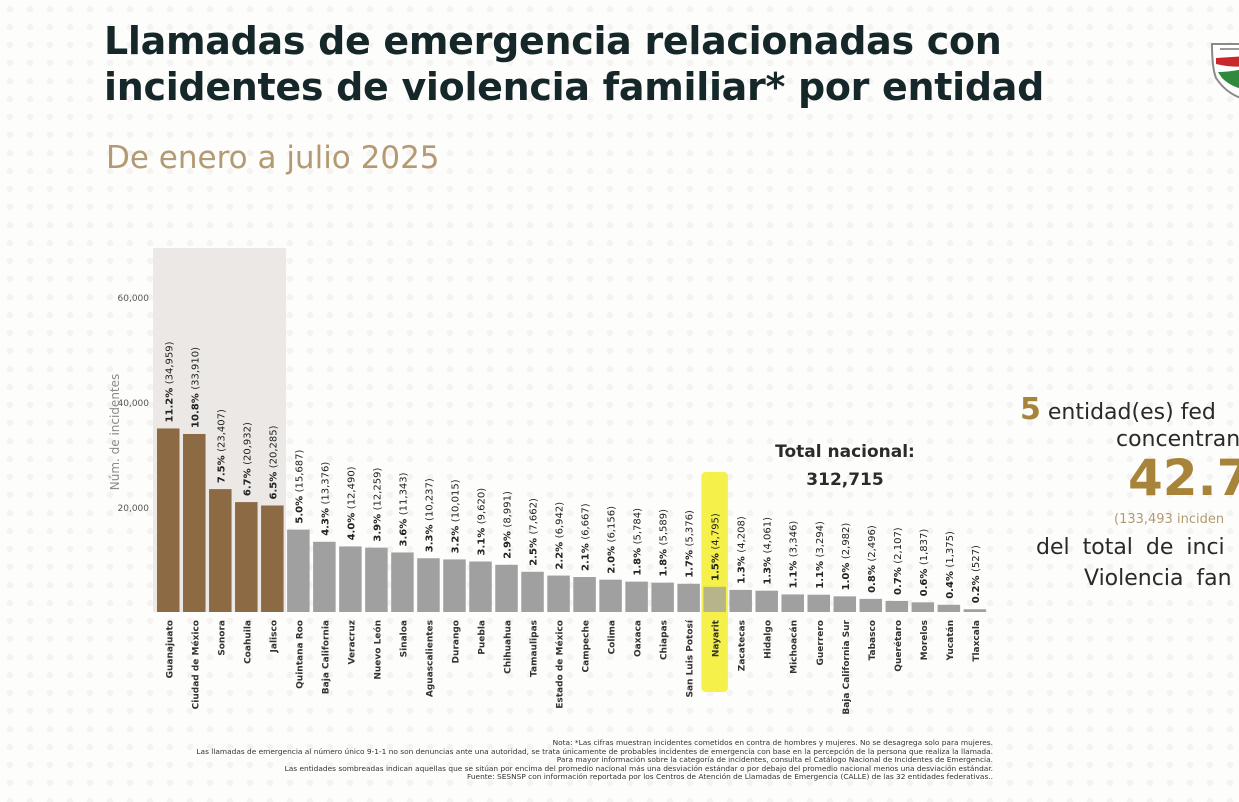 The image size is (1239, 802). Describe the element at coordinates (716, 565) in the screenshot. I see `bar-percent-label: 1.5%` at that location.